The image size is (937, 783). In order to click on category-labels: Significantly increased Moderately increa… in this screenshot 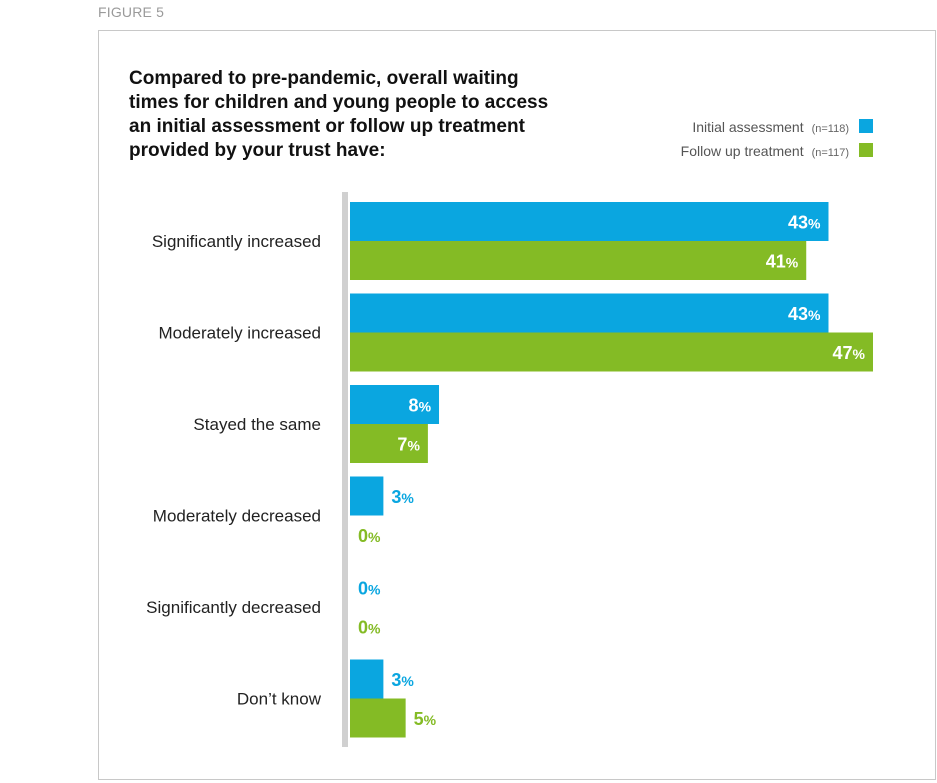, I will do `click(234, 470)`.